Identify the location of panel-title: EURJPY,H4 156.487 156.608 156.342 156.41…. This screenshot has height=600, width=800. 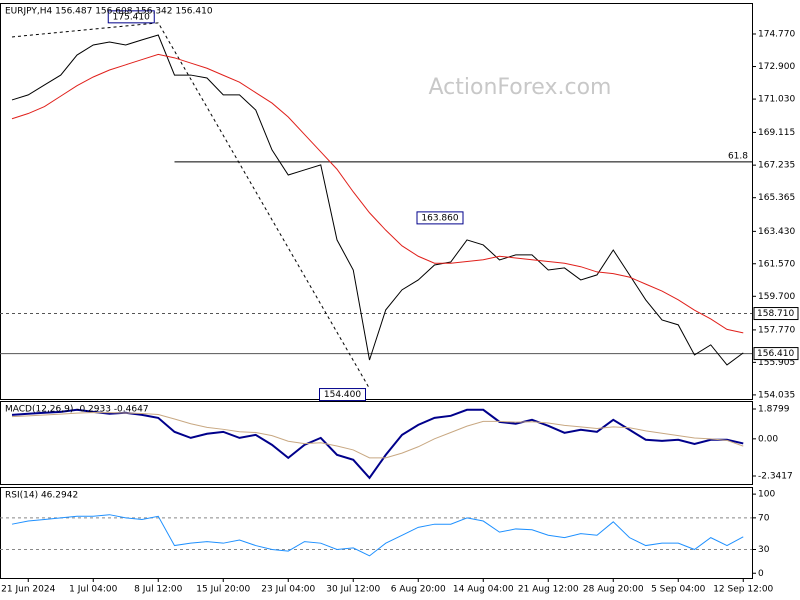
(109, 12).